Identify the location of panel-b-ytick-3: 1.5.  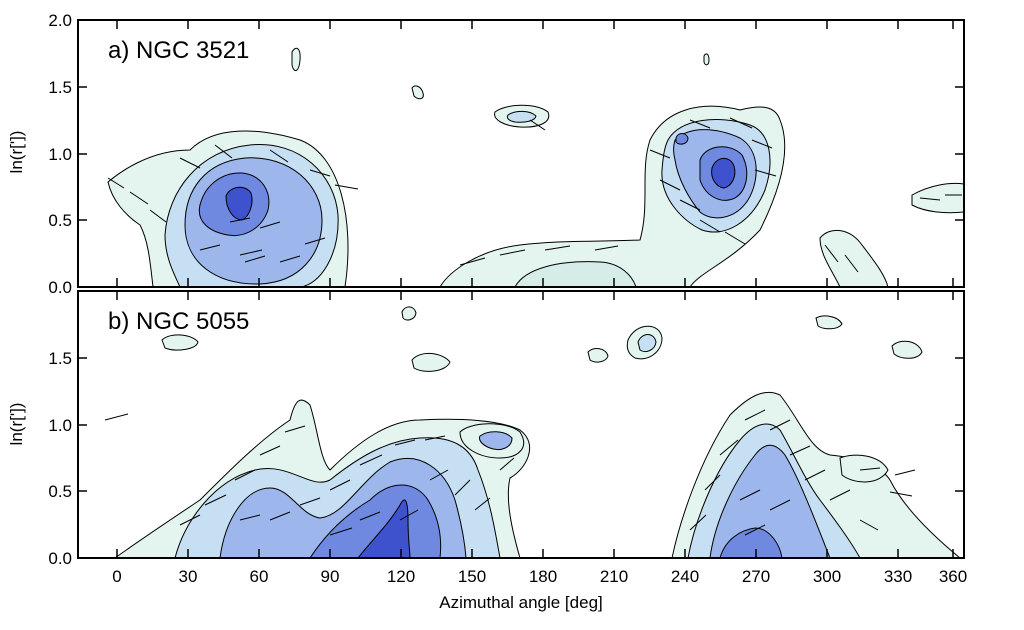
(60, 358).